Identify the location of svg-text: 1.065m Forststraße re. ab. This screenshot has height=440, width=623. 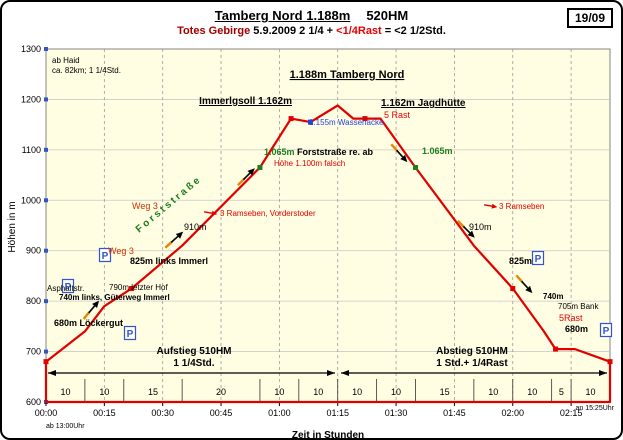
(319, 152).